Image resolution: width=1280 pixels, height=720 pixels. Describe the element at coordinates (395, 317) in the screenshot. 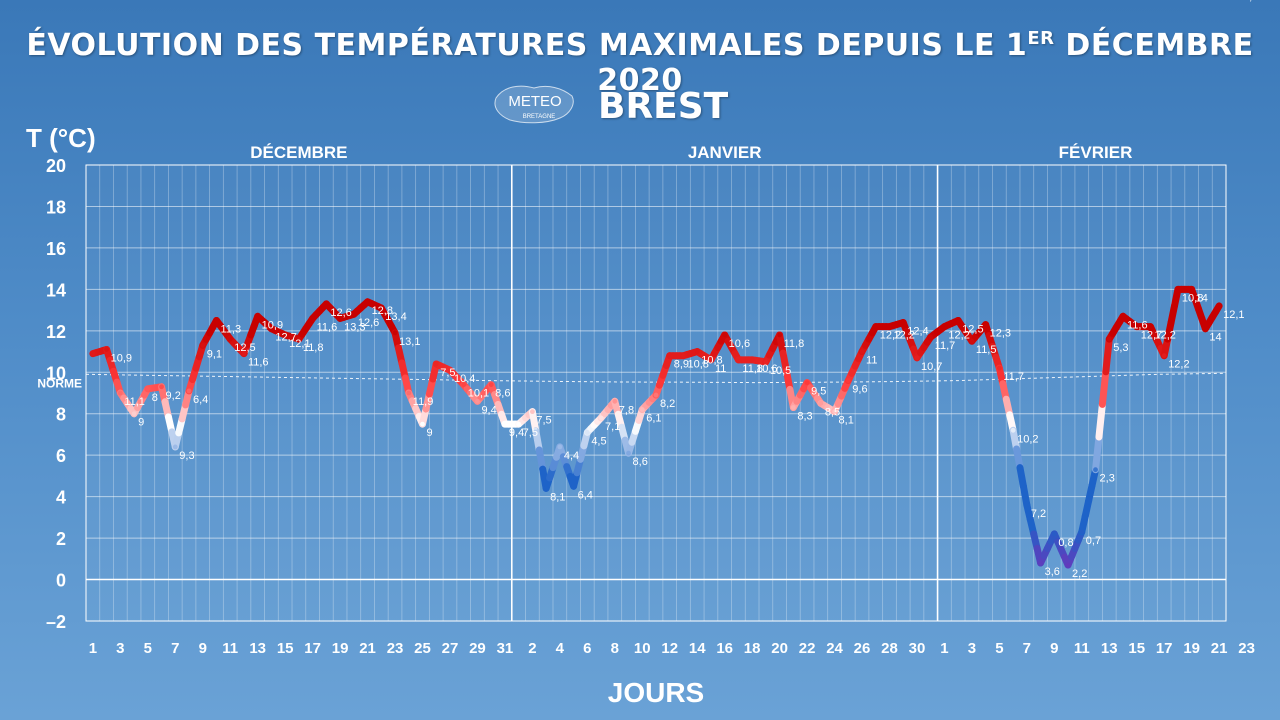

I see `data-label: 13,4` at that location.